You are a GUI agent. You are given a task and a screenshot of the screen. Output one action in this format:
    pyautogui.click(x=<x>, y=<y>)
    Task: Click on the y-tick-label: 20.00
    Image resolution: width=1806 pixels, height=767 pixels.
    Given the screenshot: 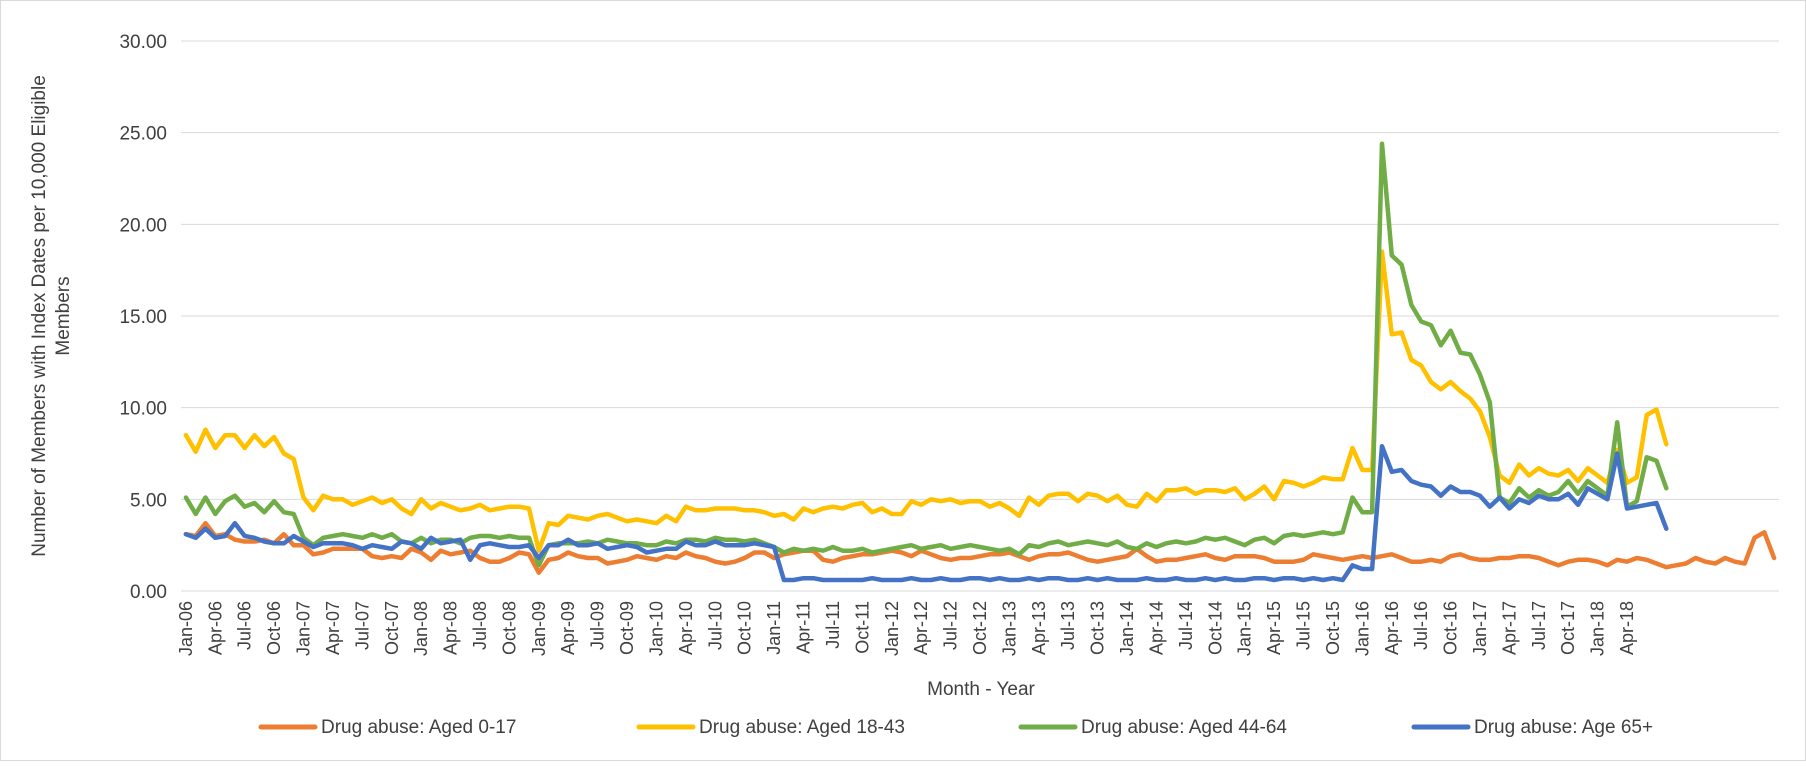 What is the action you would take?
    pyautogui.click(x=143, y=225)
    